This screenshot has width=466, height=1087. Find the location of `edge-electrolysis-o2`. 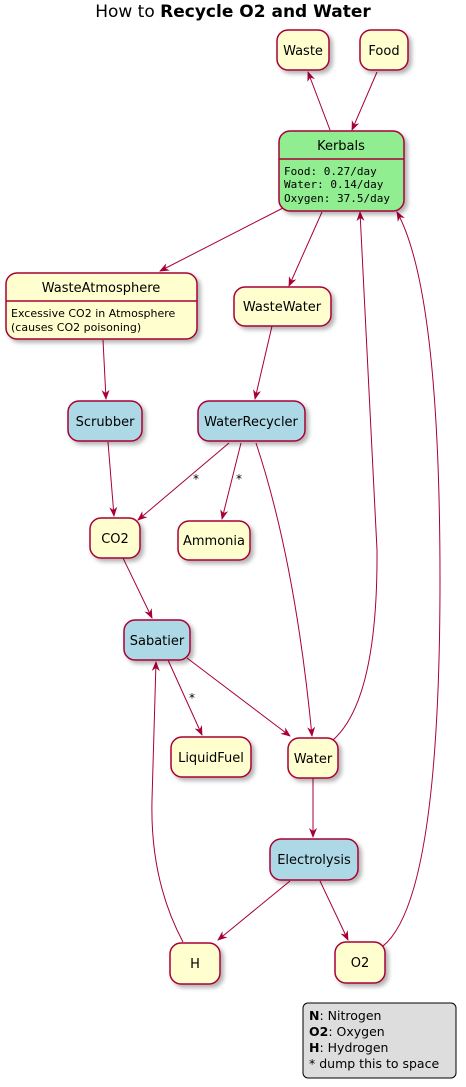

edge-electrolysis-o2 is located at coordinates (334, 910).